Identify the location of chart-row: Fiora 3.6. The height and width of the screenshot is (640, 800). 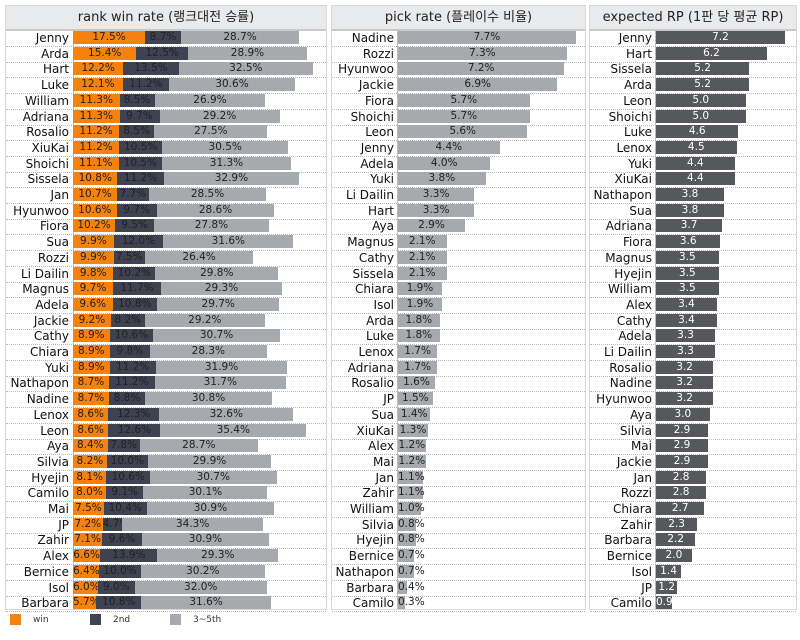
(693, 243).